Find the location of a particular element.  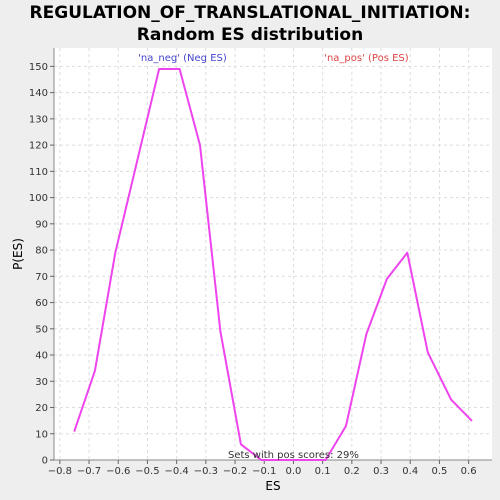

x-tick-label: 0.4 is located at coordinates (410, 471).